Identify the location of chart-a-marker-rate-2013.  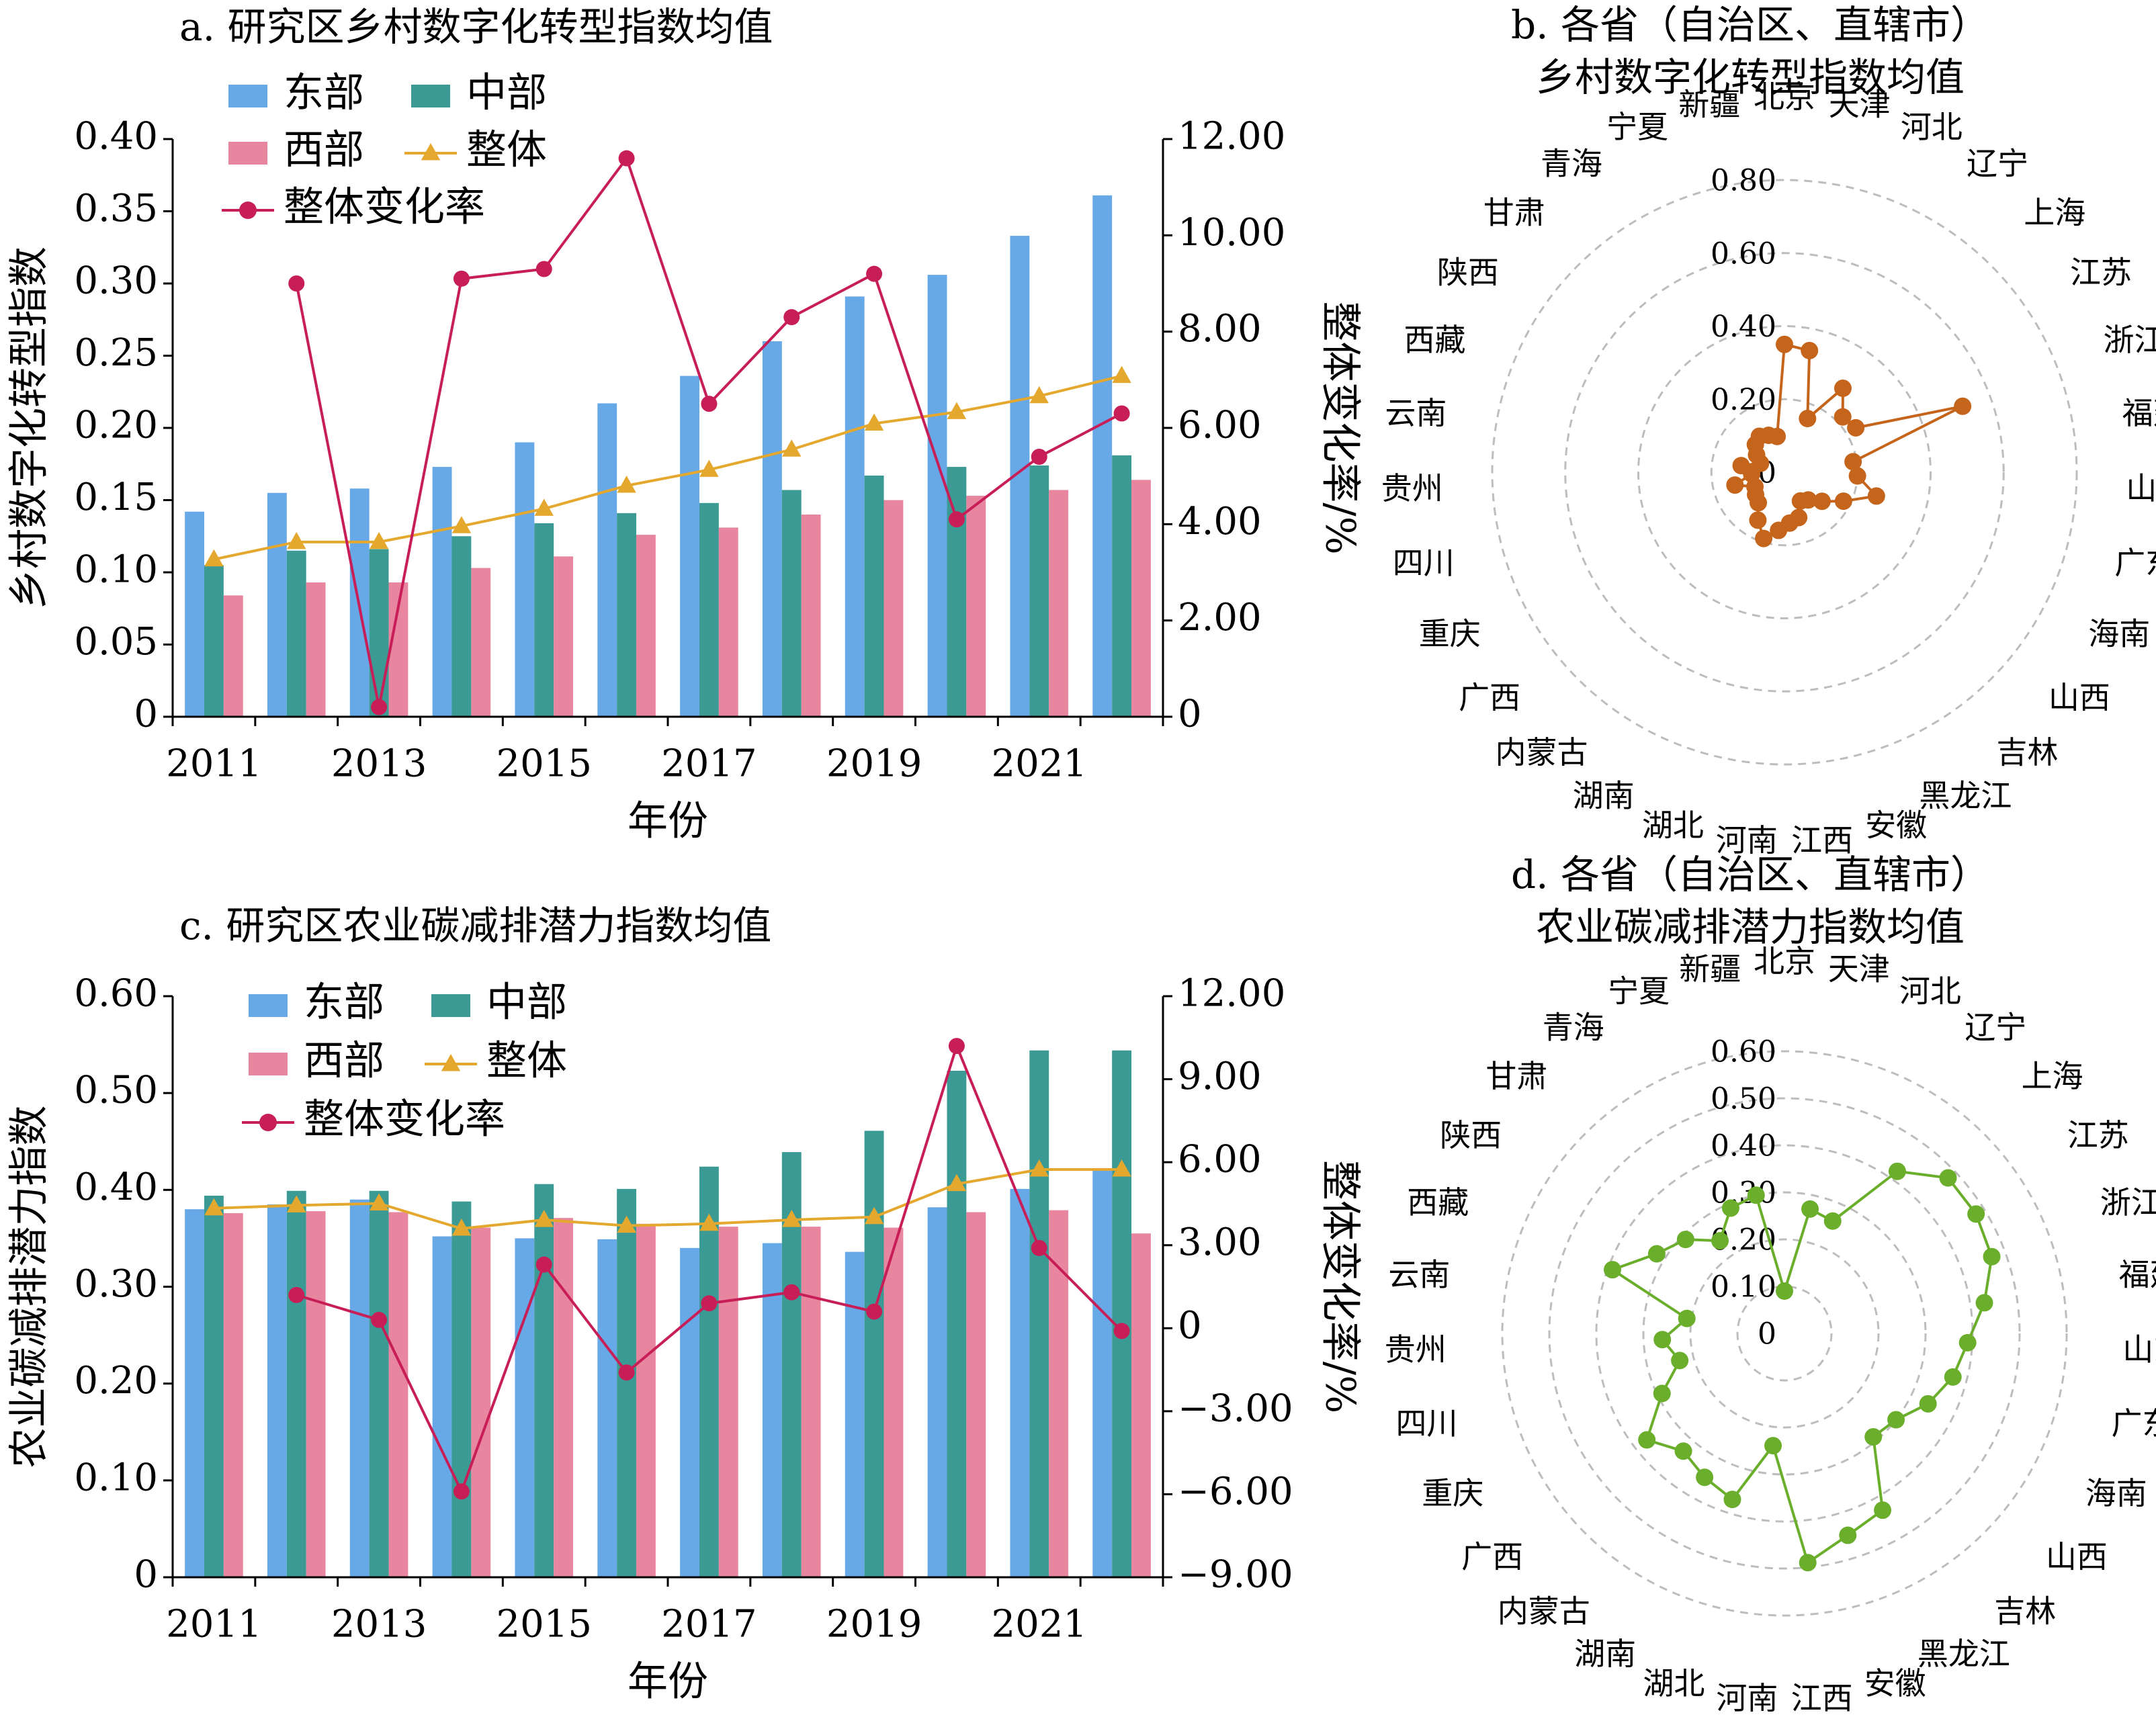
(379, 707).